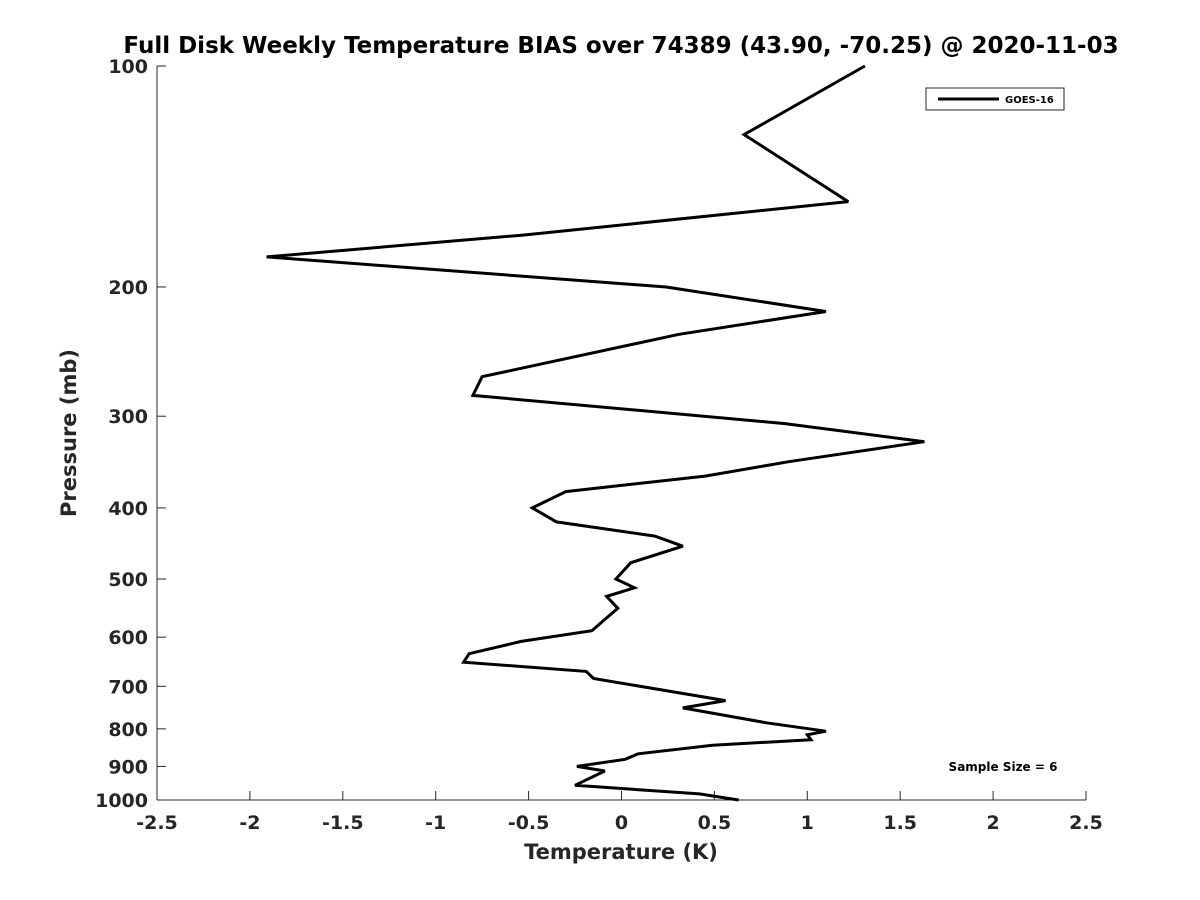 This screenshot has height=900, width=1200. Describe the element at coordinates (121, 801) in the screenshot. I see `y-tick-label: 1000` at that location.